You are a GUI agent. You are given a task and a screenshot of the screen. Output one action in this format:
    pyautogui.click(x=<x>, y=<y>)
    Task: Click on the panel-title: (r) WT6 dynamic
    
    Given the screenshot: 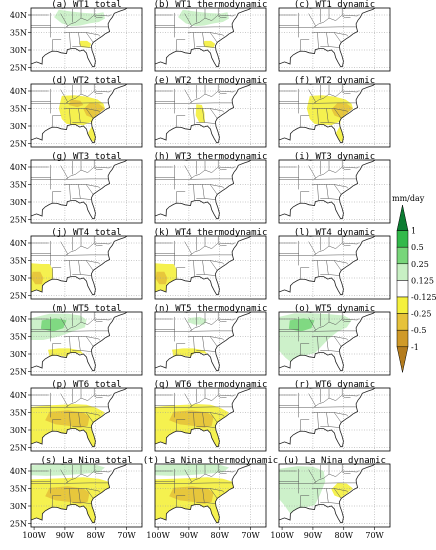 What is the action you would take?
    pyautogui.click(x=334, y=385)
    